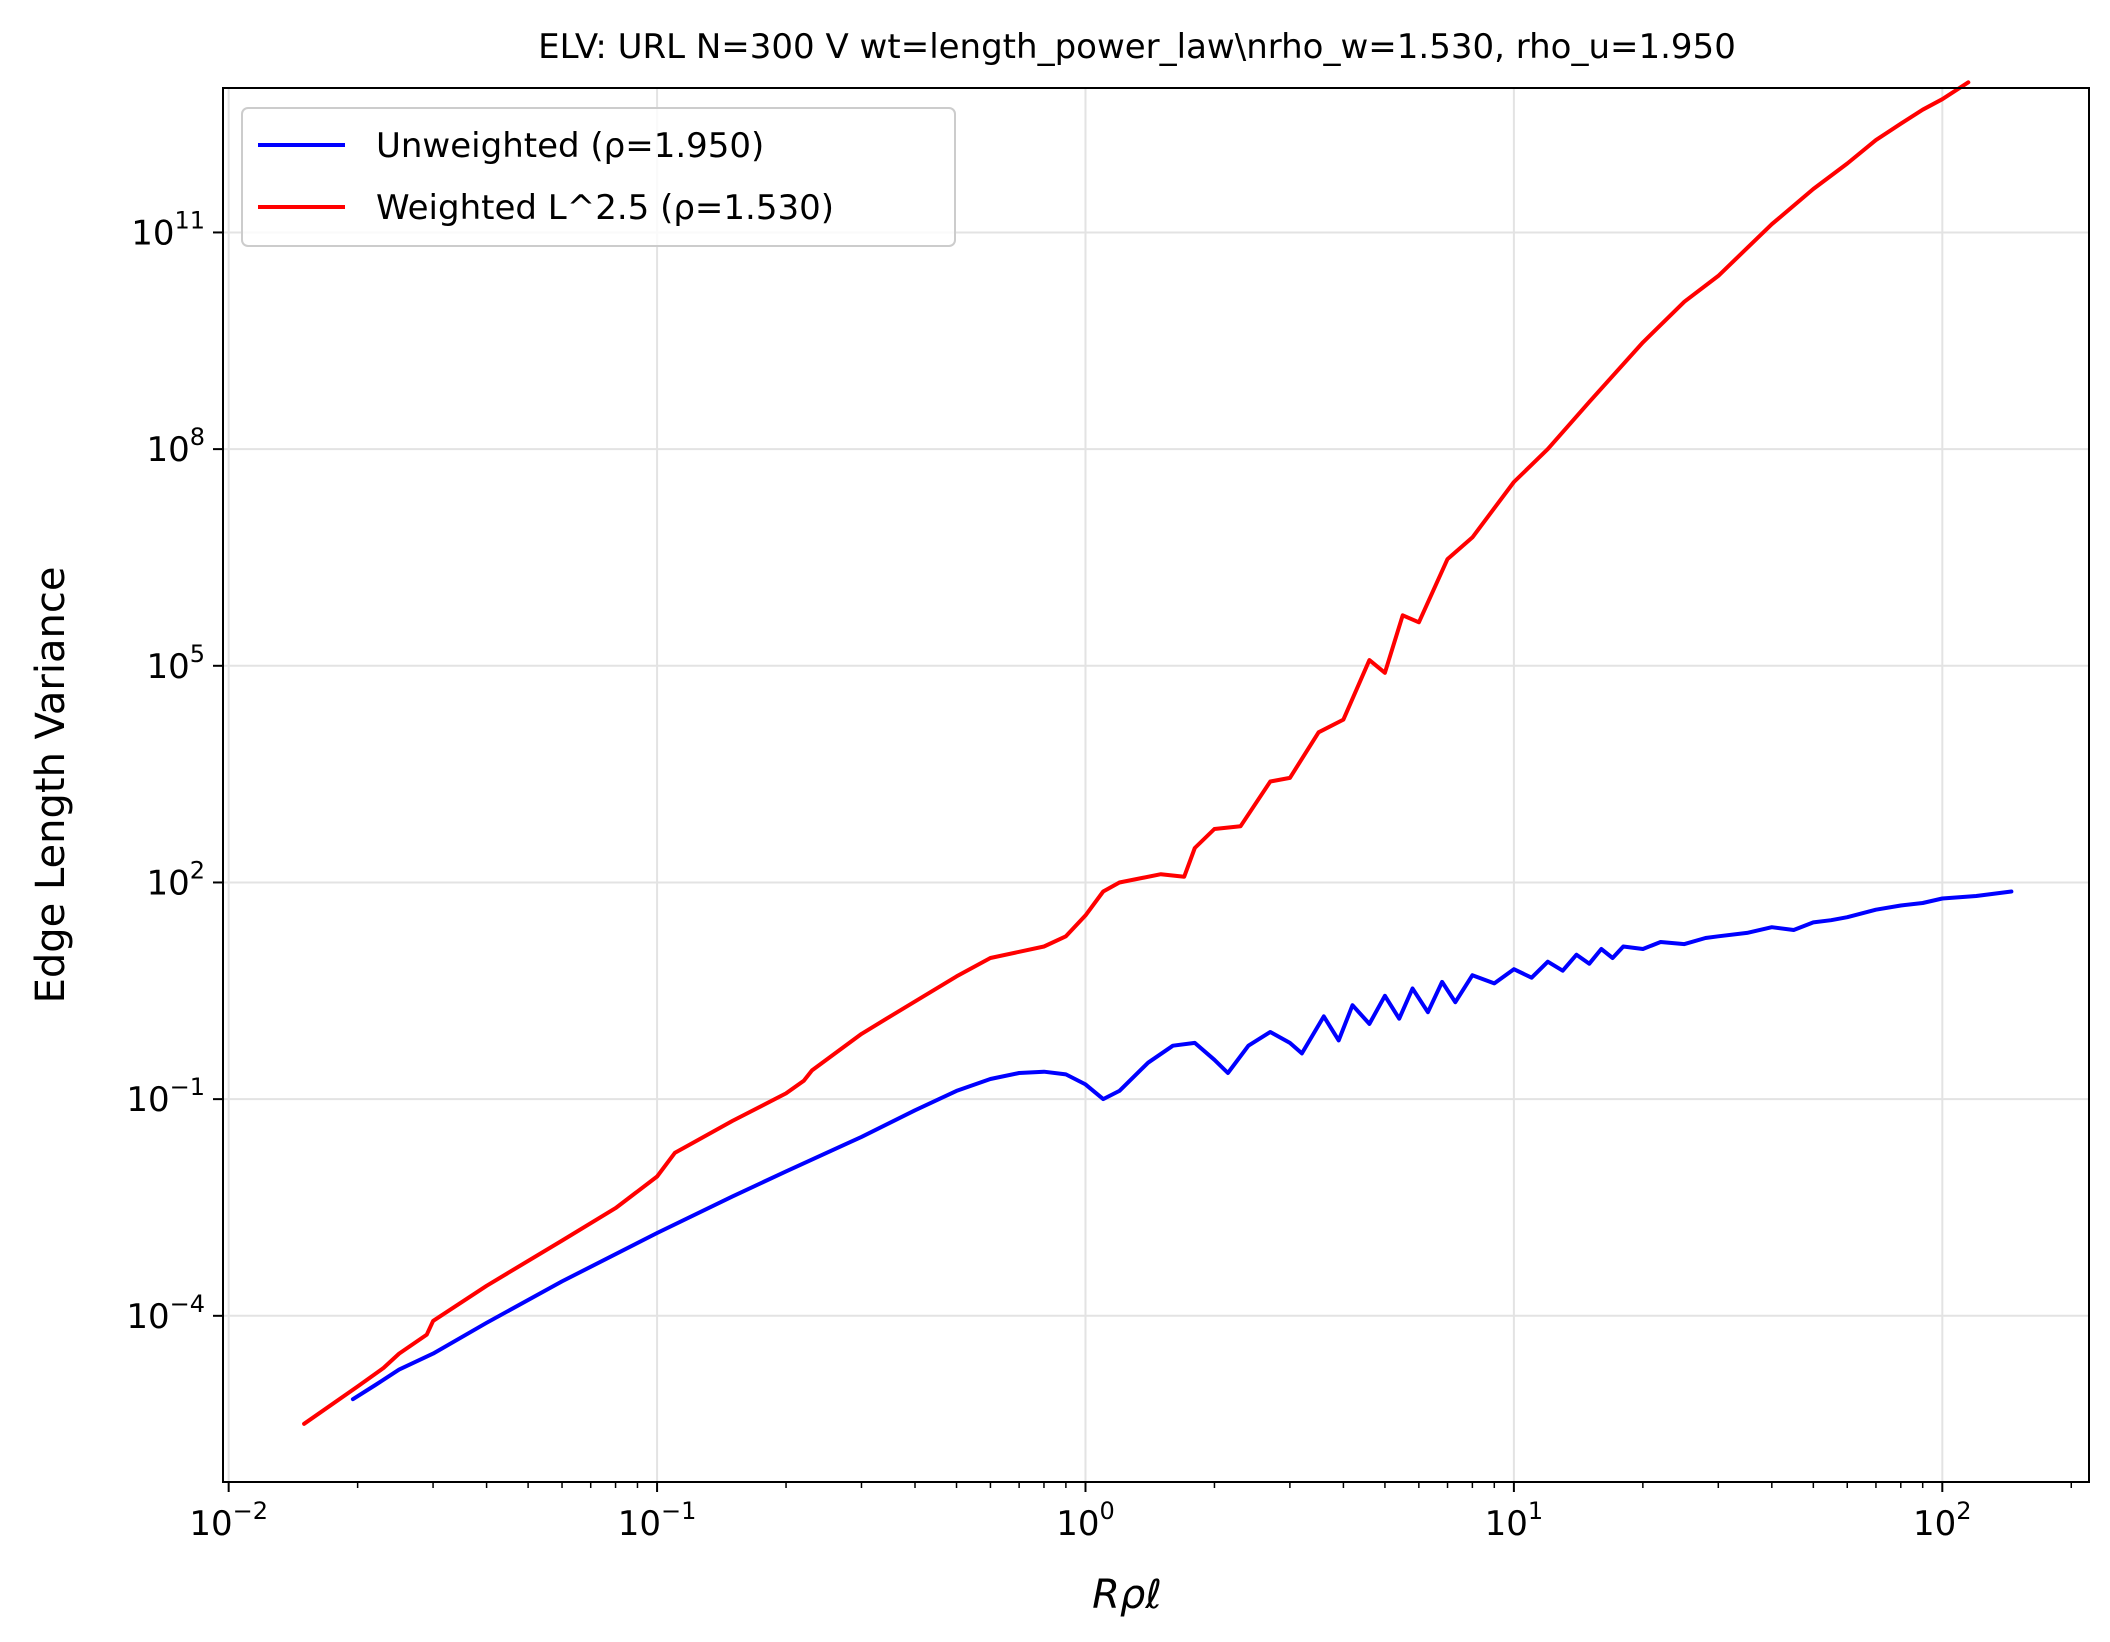 The height and width of the screenshot is (1642, 2110). What do you see at coordinates (187, 1087) in the screenshot?
I see `y-tick-exponent: −1` at bounding box center [187, 1087].